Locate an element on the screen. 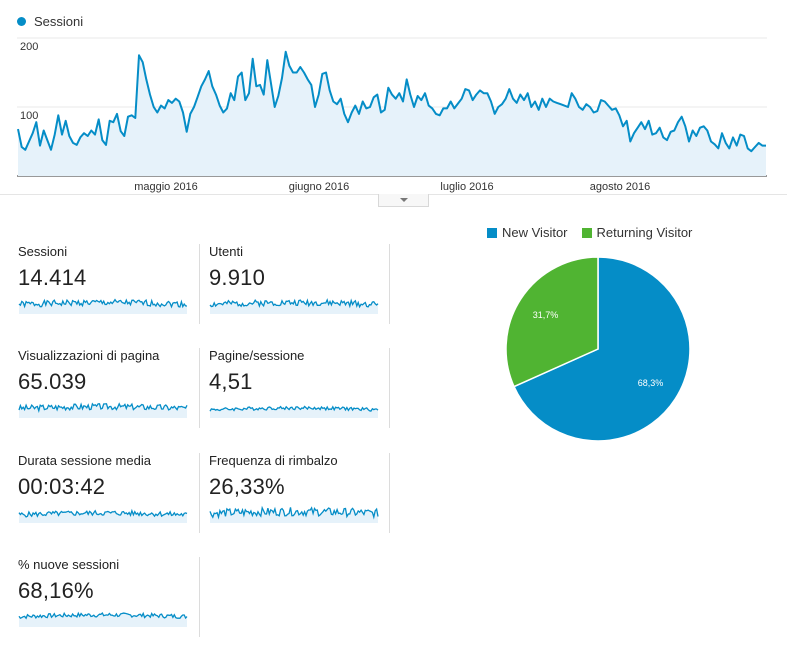  legend-label: New Visitor is located at coordinates (535, 232).